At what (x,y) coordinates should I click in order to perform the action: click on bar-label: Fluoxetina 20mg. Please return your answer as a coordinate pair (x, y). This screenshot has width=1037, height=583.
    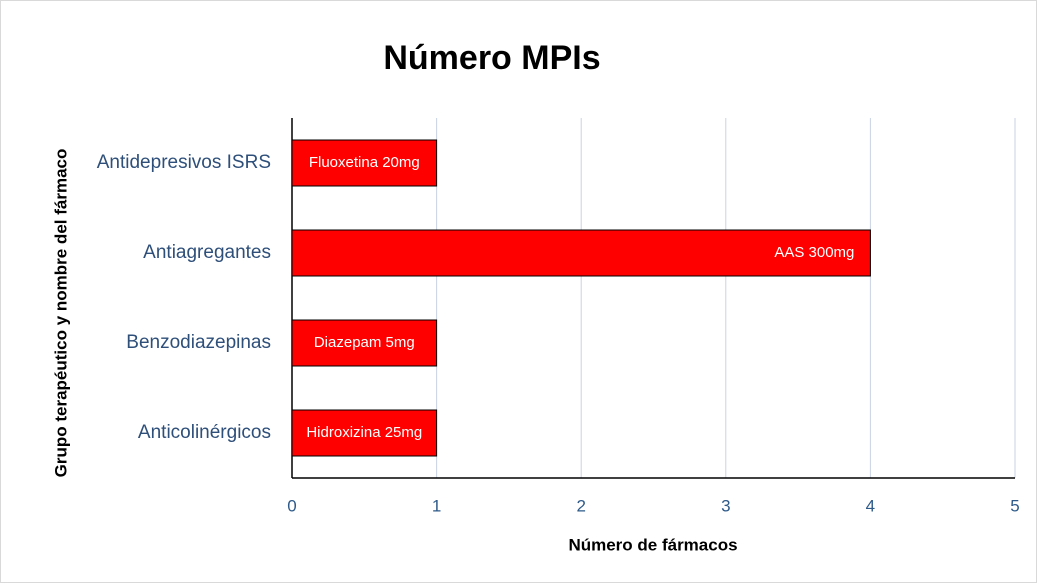
    Looking at the image, I should click on (364, 162).